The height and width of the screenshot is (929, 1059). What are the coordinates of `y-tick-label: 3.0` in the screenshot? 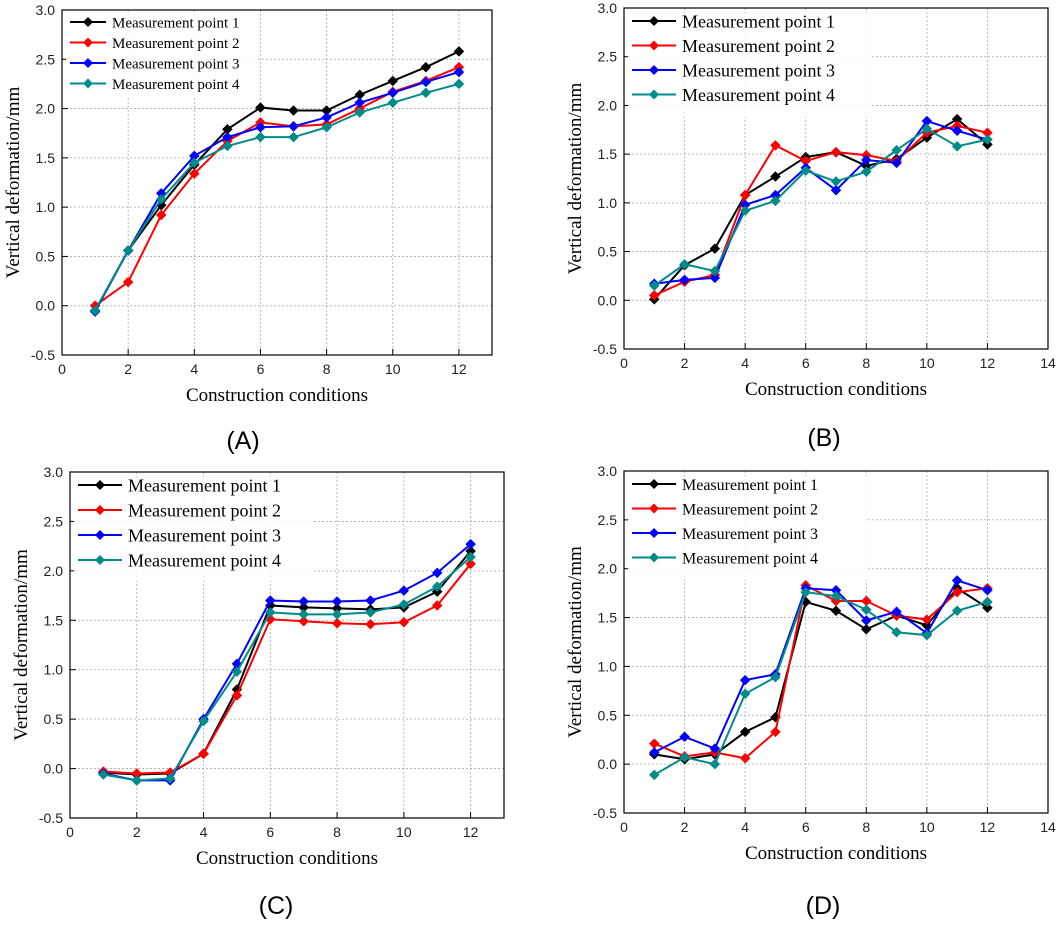 It's located at (46, 10).